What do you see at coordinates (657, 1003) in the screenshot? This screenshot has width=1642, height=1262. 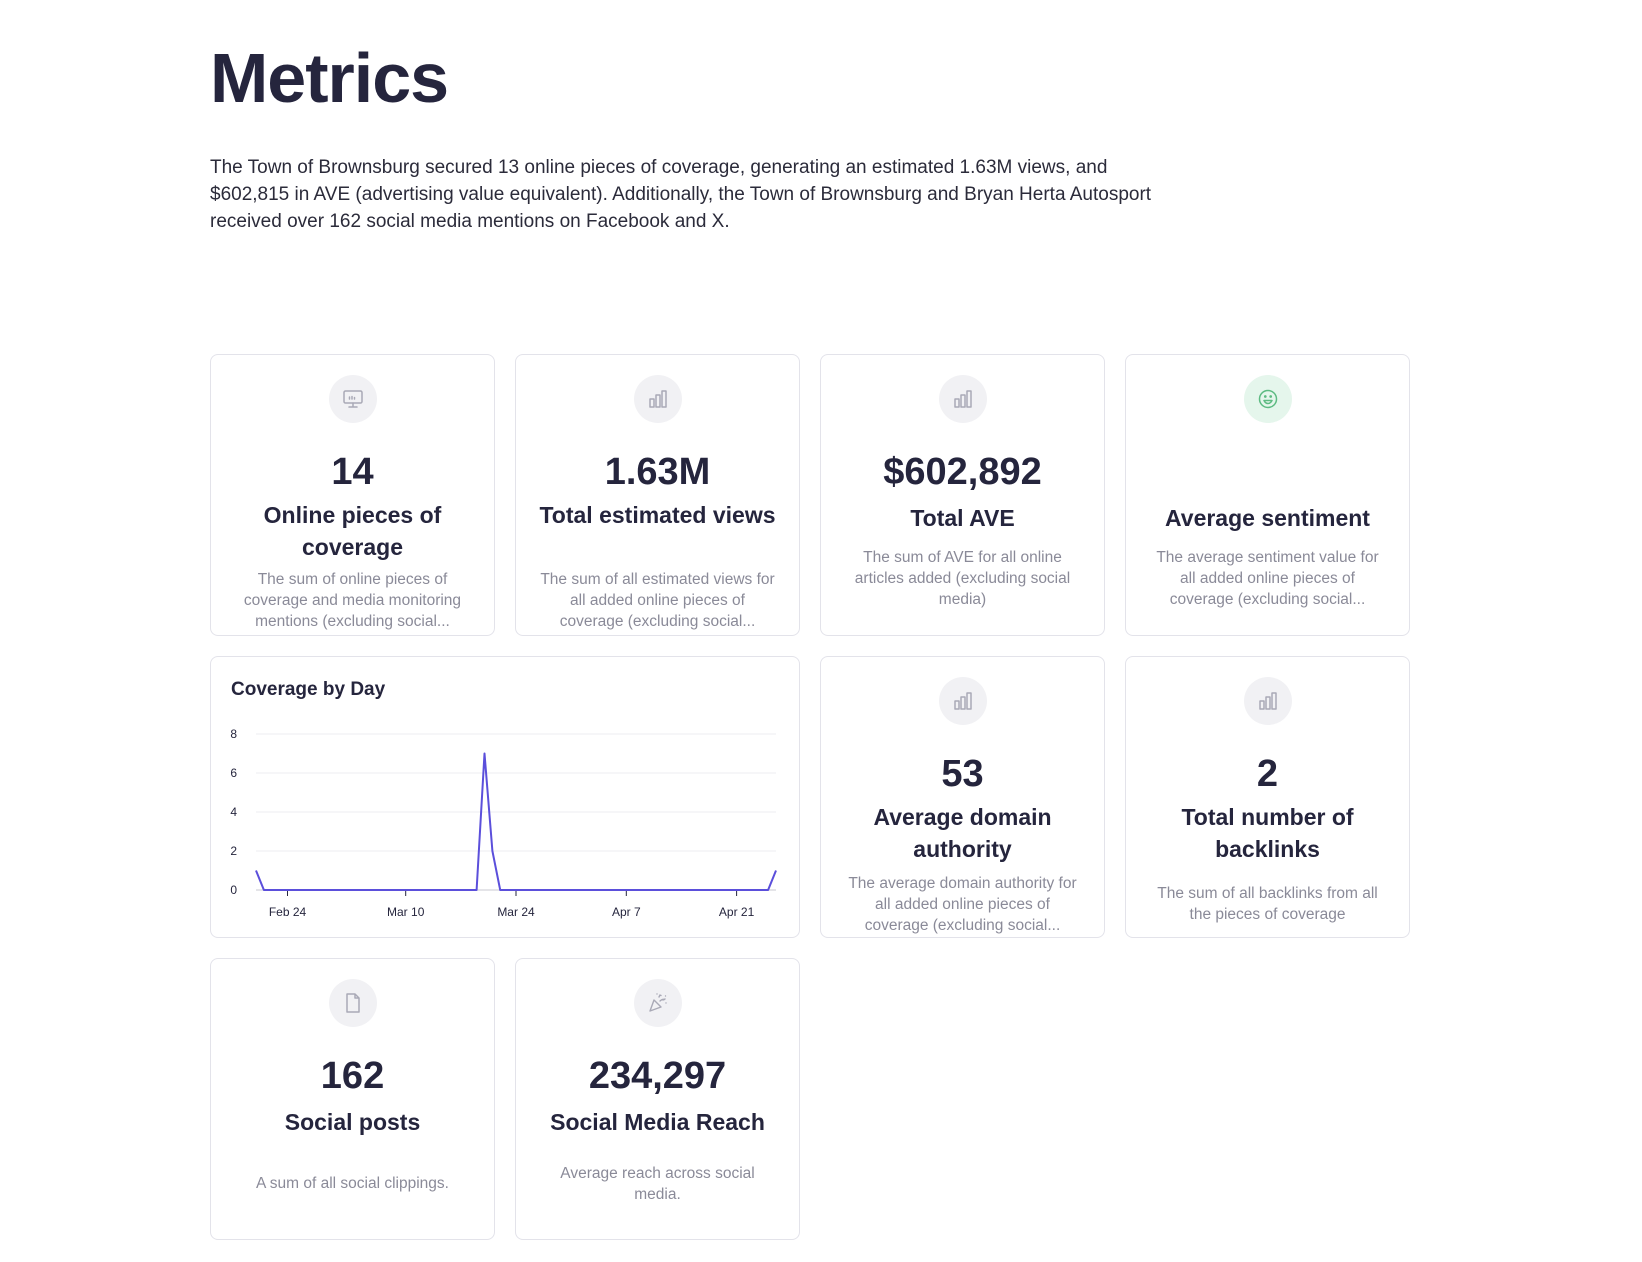 I see `party-popper-icon` at bounding box center [657, 1003].